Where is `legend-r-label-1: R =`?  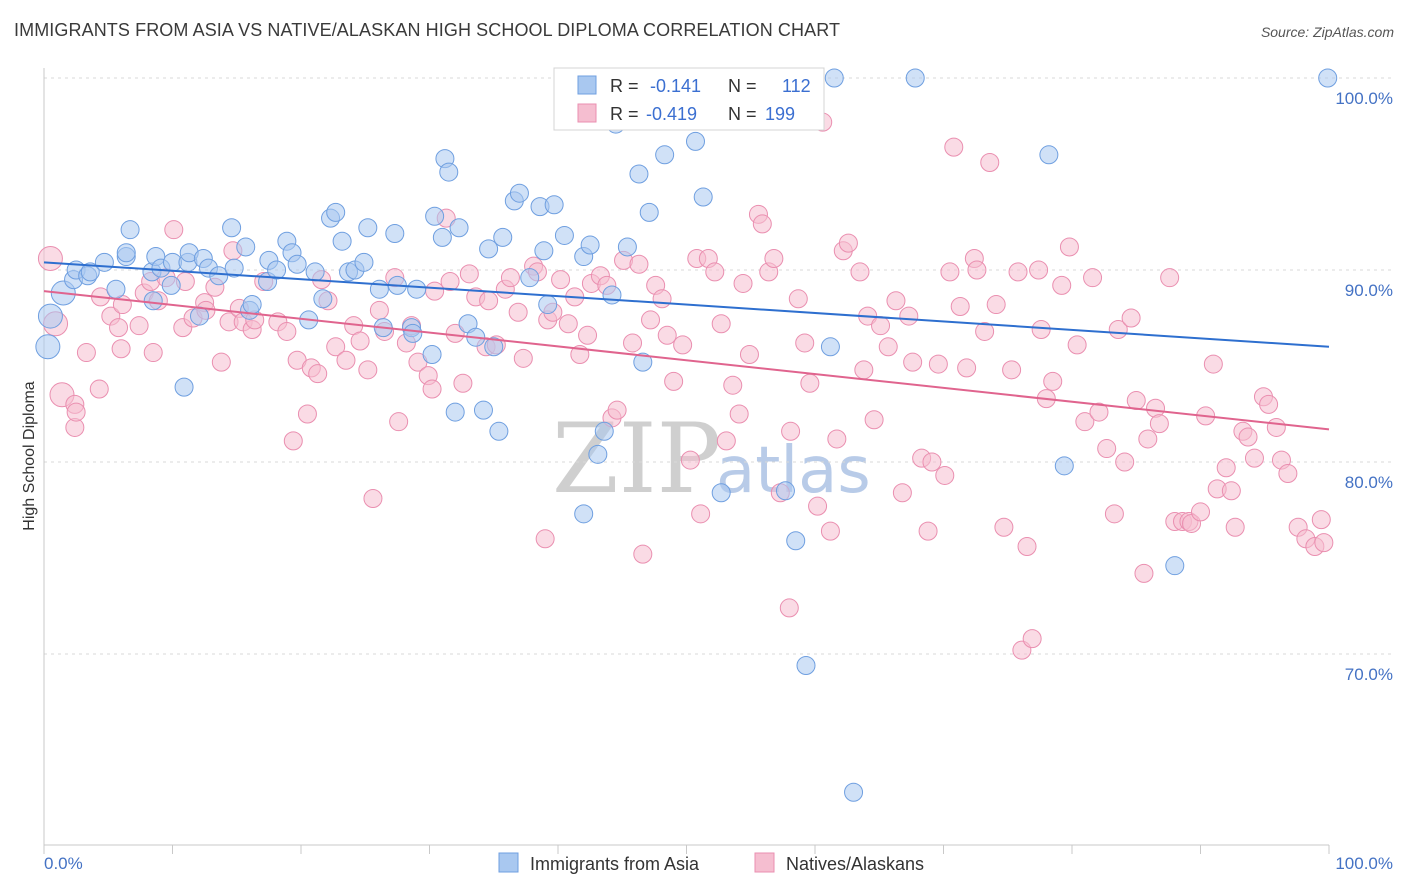 legend-r-label-1: R = is located at coordinates (624, 86).